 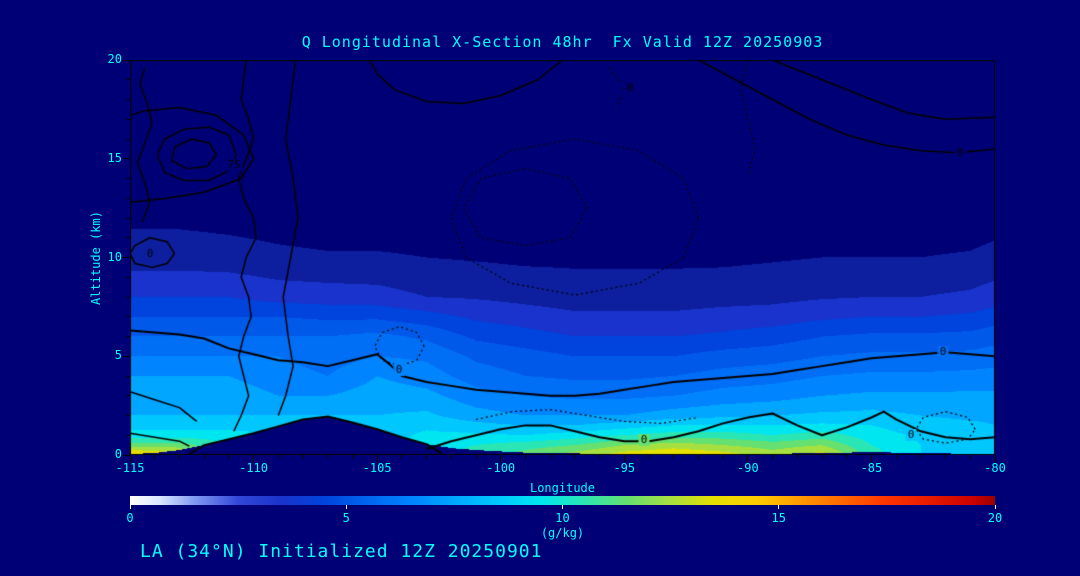 What do you see at coordinates (562, 518) in the screenshot?
I see `colorbar-tick-label: 10` at bounding box center [562, 518].